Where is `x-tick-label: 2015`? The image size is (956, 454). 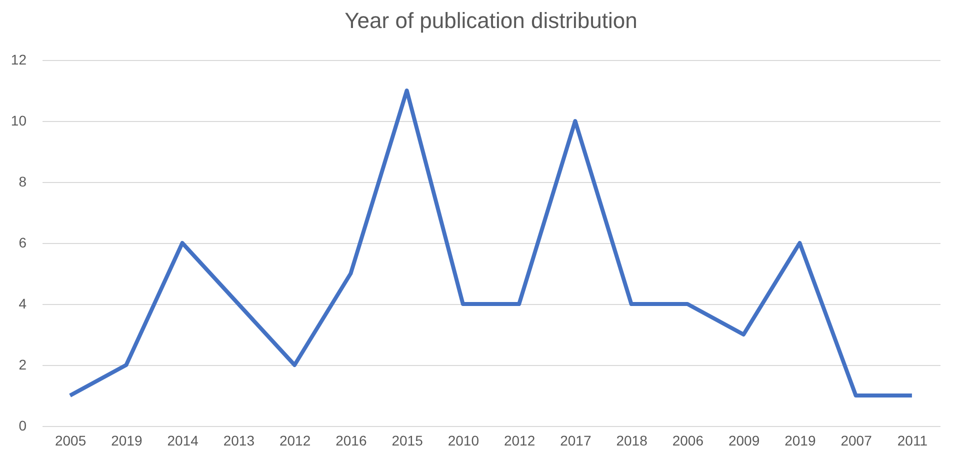
x-tick-label: 2015 is located at coordinates (408, 440).